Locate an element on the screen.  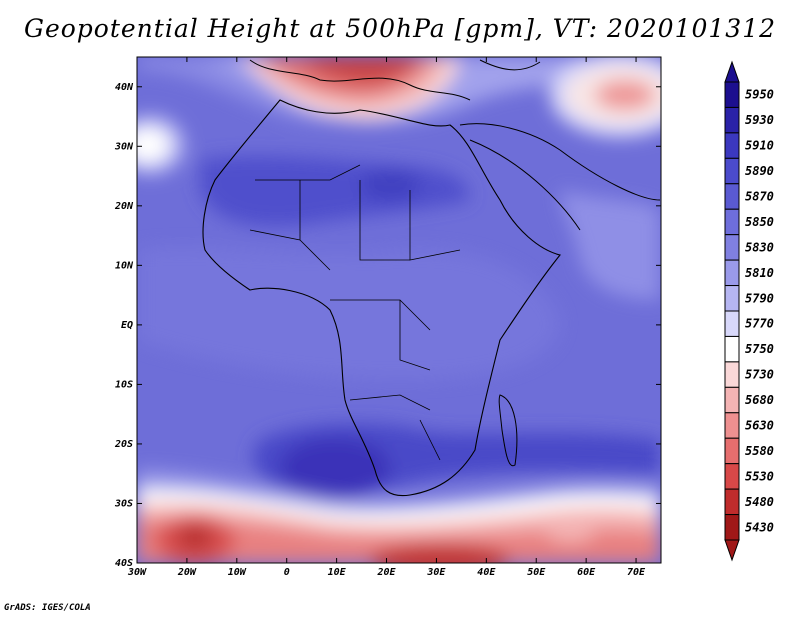
lon-tick-label: 30E is located at coordinates (436, 572).